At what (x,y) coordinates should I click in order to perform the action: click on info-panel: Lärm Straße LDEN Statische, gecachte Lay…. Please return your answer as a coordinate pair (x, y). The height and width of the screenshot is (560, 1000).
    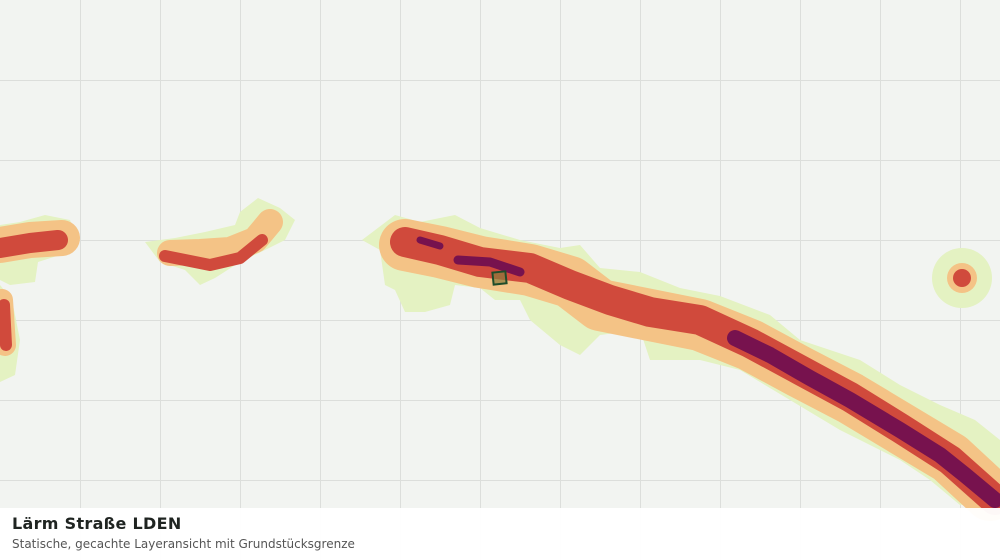
    Looking at the image, I should click on (500, 534).